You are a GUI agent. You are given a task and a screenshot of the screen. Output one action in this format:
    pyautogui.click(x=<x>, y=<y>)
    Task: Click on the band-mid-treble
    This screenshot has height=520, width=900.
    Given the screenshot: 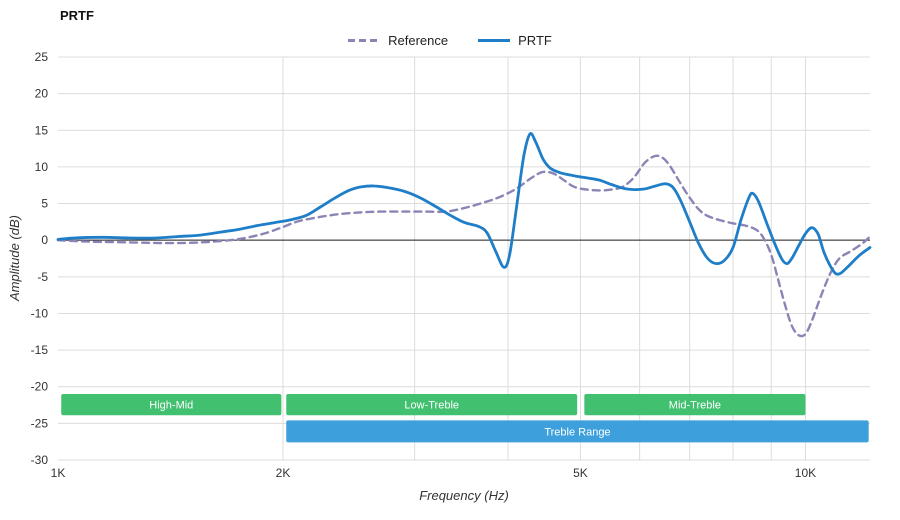 What is the action you would take?
    pyautogui.click(x=695, y=405)
    